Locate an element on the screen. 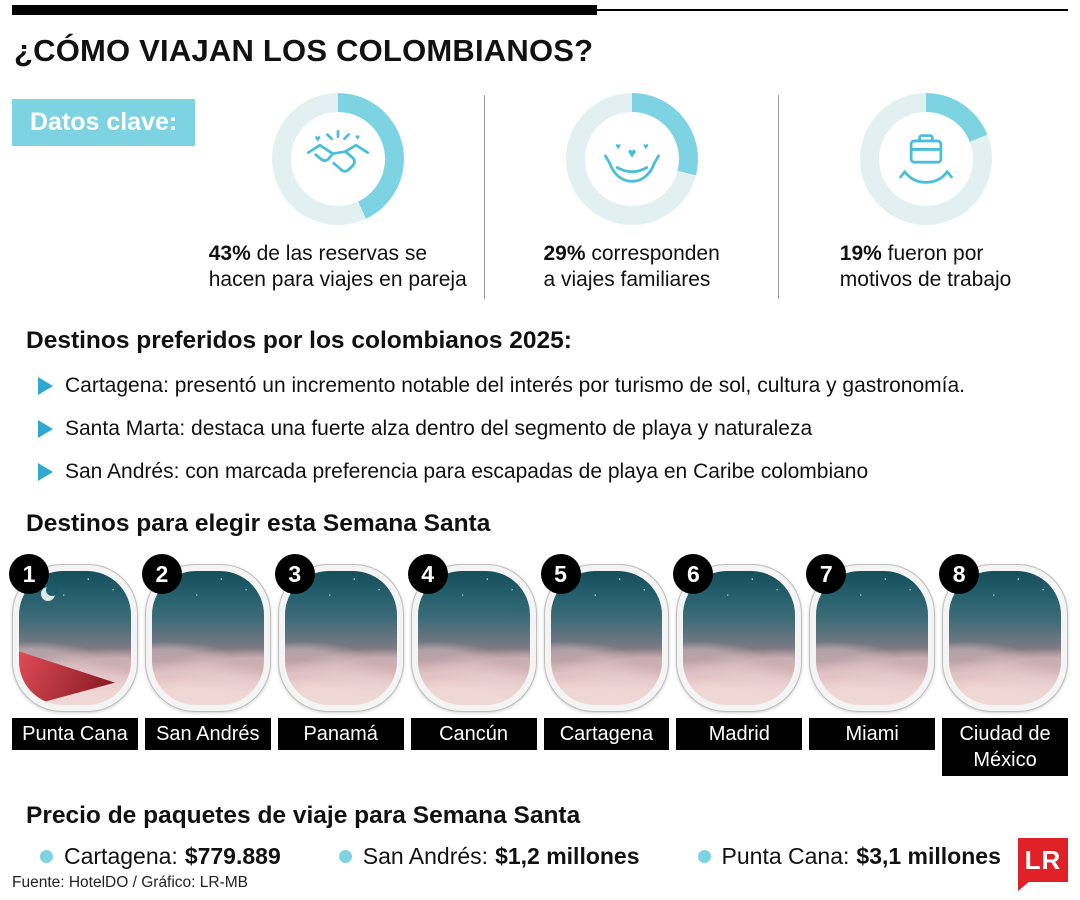 The image size is (1080, 900). fact-item-trabajo: 19% fueron por motivos de trabajo is located at coordinates (925, 197).